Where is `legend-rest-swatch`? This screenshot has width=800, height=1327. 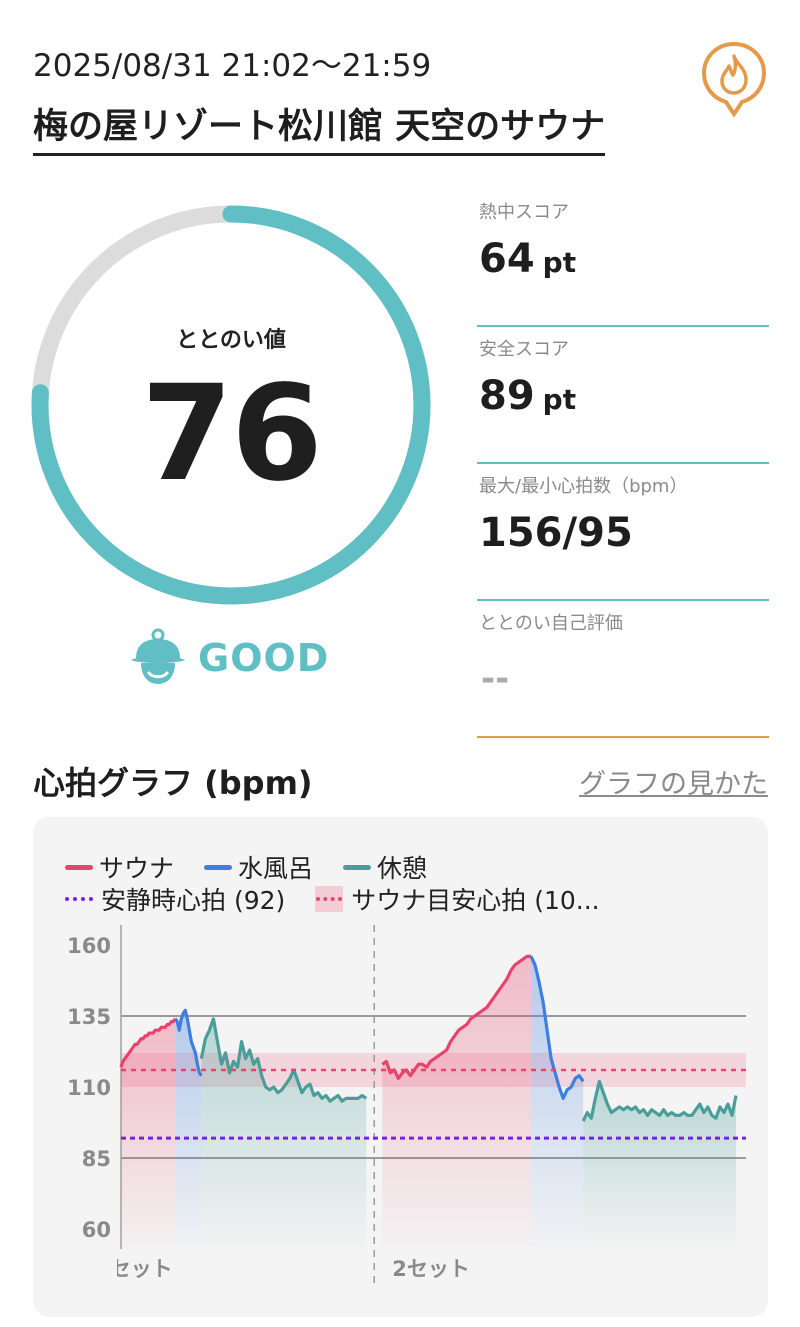
legend-rest-swatch is located at coordinates (357, 867).